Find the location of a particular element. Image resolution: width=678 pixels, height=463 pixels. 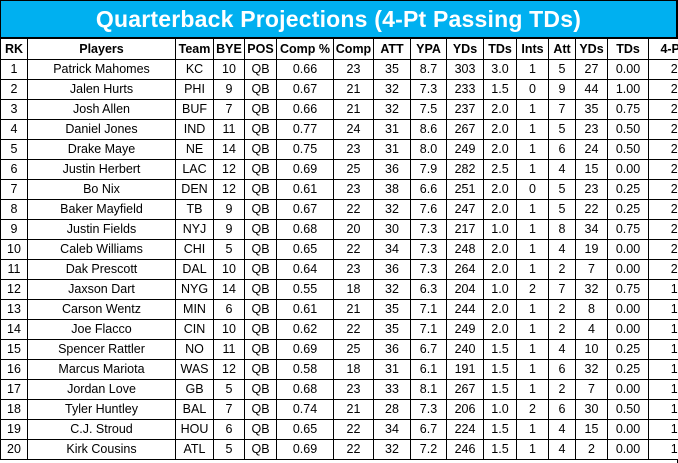

column-header-completions: Comp is located at coordinates (353, 49).